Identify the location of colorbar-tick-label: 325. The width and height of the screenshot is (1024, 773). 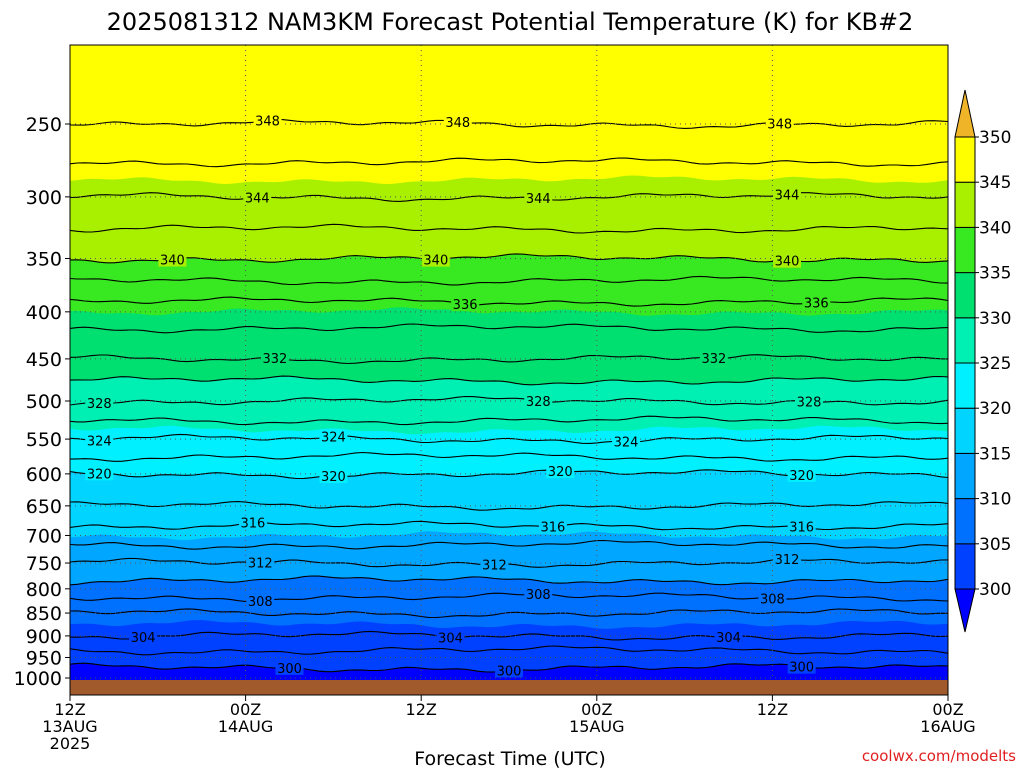
(995, 364).